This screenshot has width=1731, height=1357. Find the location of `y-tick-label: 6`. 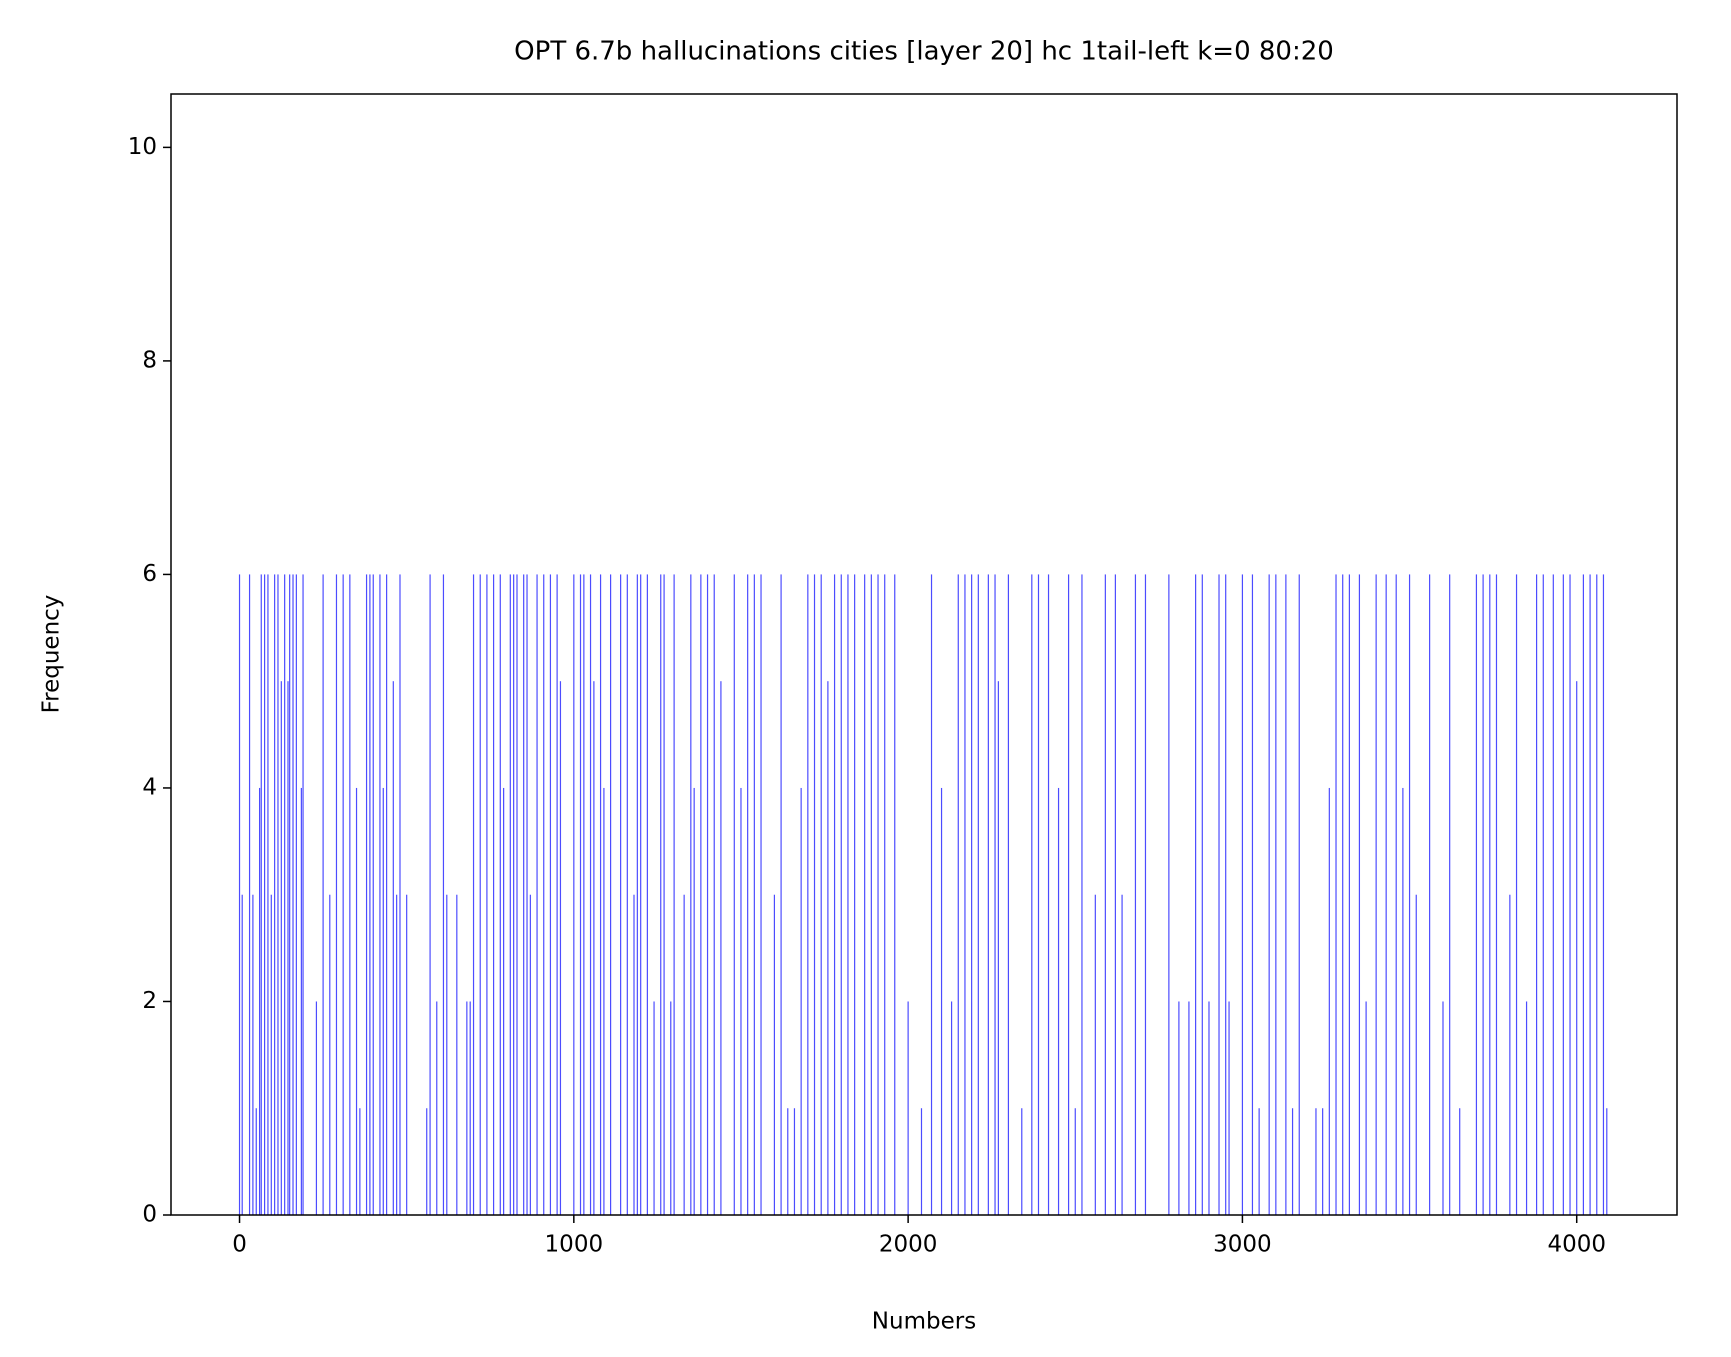

y-tick-label: 6 is located at coordinates (149, 574).